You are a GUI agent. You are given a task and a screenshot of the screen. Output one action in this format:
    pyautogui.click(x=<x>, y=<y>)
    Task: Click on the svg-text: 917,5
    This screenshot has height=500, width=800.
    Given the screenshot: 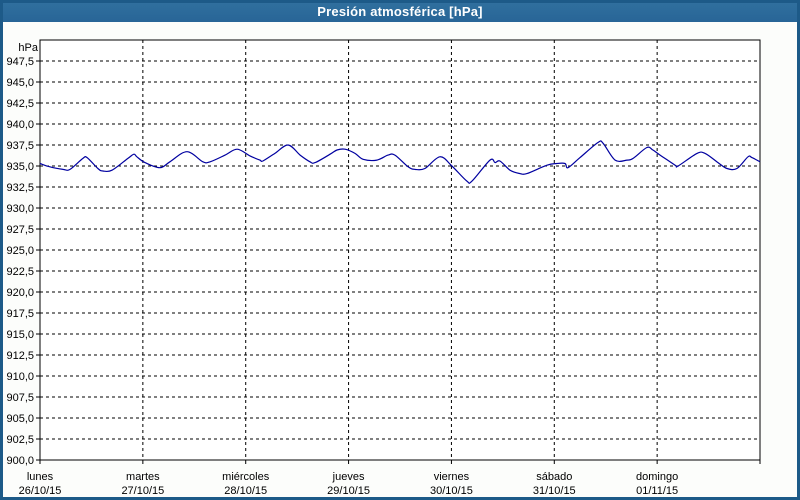 What is the action you would take?
    pyautogui.click(x=20, y=314)
    